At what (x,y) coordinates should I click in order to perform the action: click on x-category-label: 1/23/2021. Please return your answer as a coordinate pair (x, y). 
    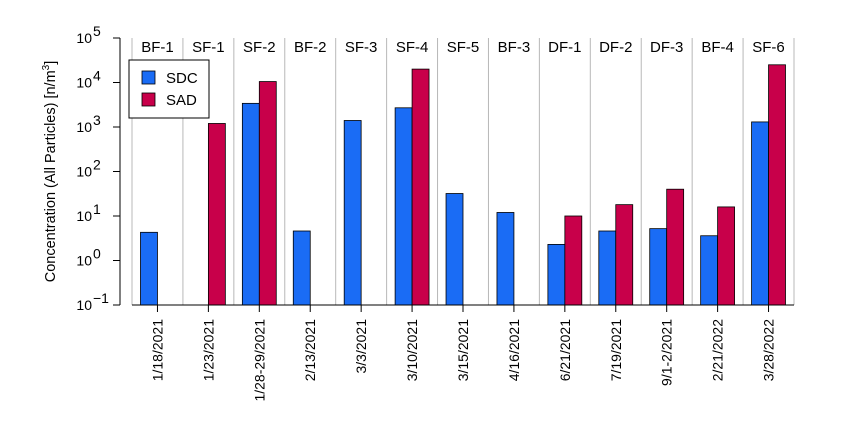
    Looking at the image, I should click on (208, 350).